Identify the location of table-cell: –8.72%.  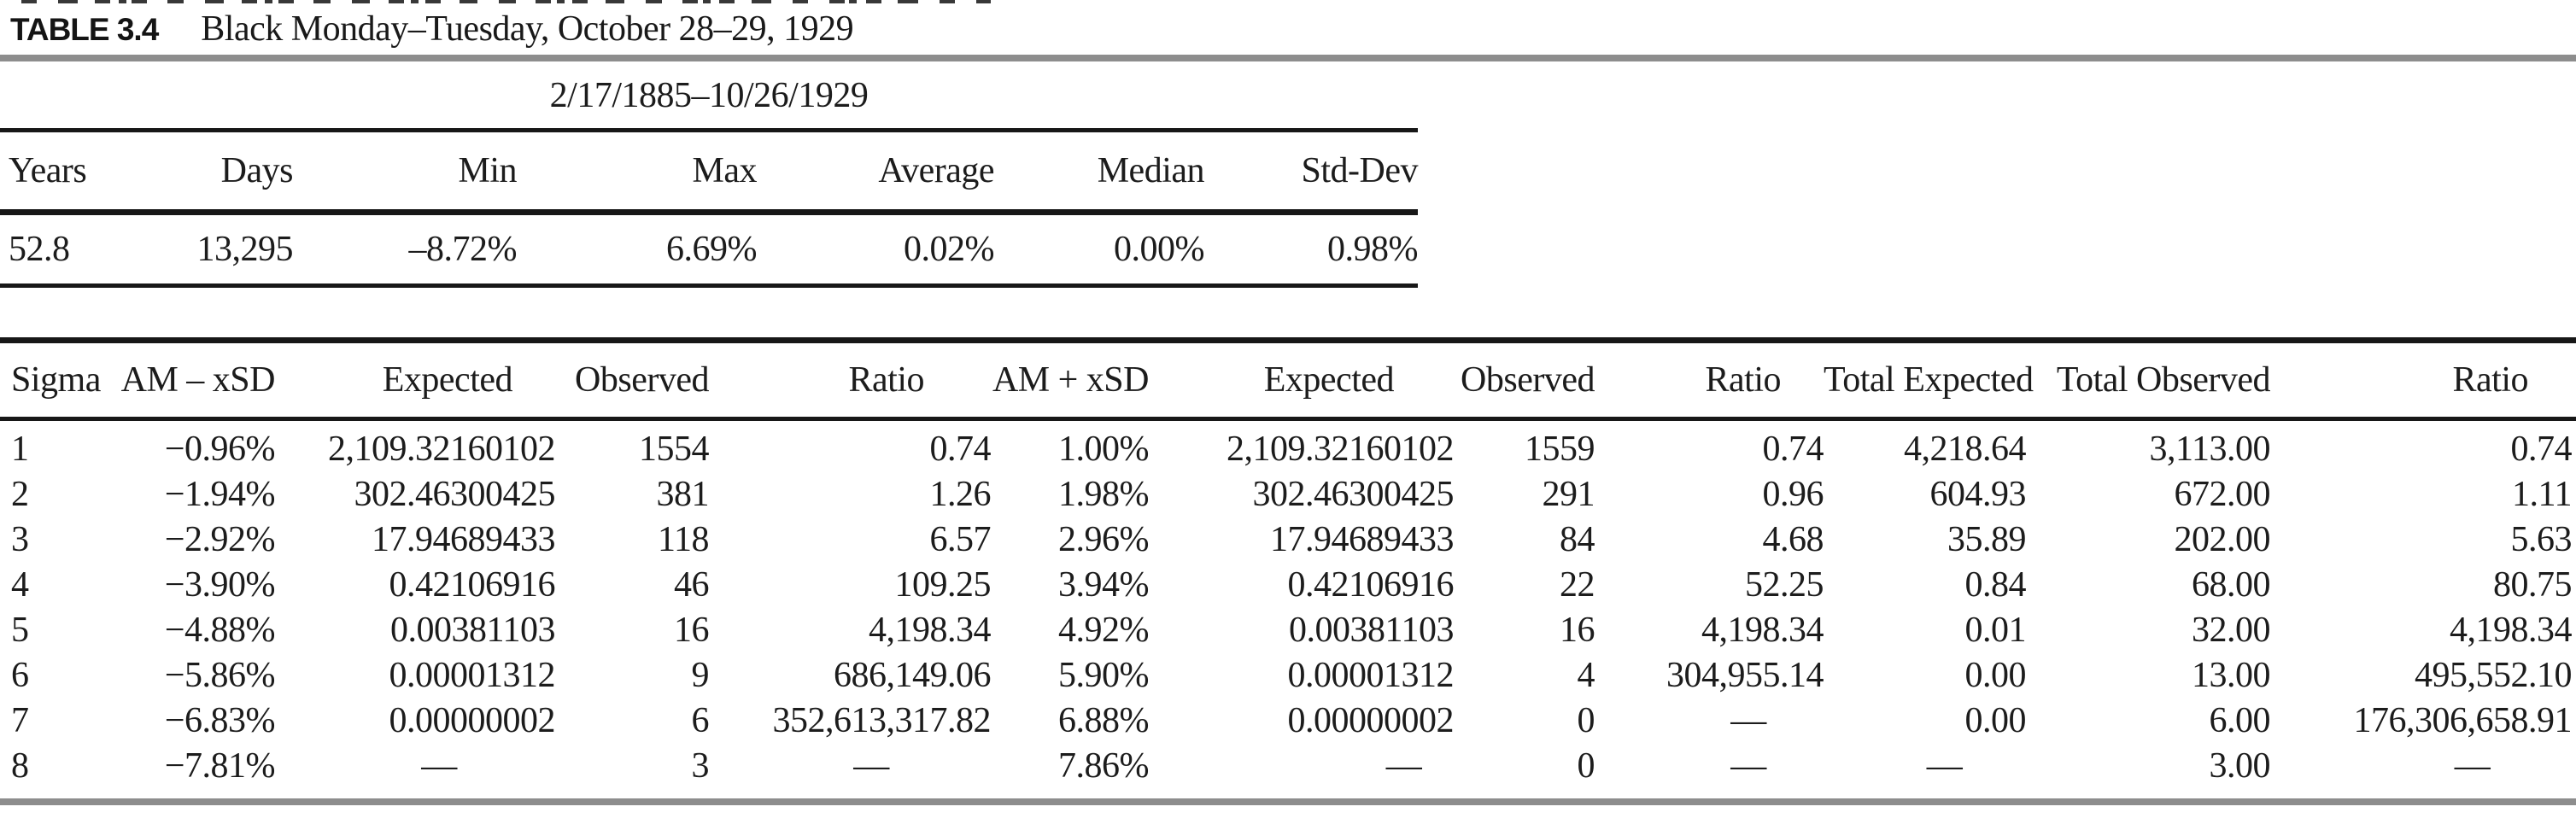
(463, 250).